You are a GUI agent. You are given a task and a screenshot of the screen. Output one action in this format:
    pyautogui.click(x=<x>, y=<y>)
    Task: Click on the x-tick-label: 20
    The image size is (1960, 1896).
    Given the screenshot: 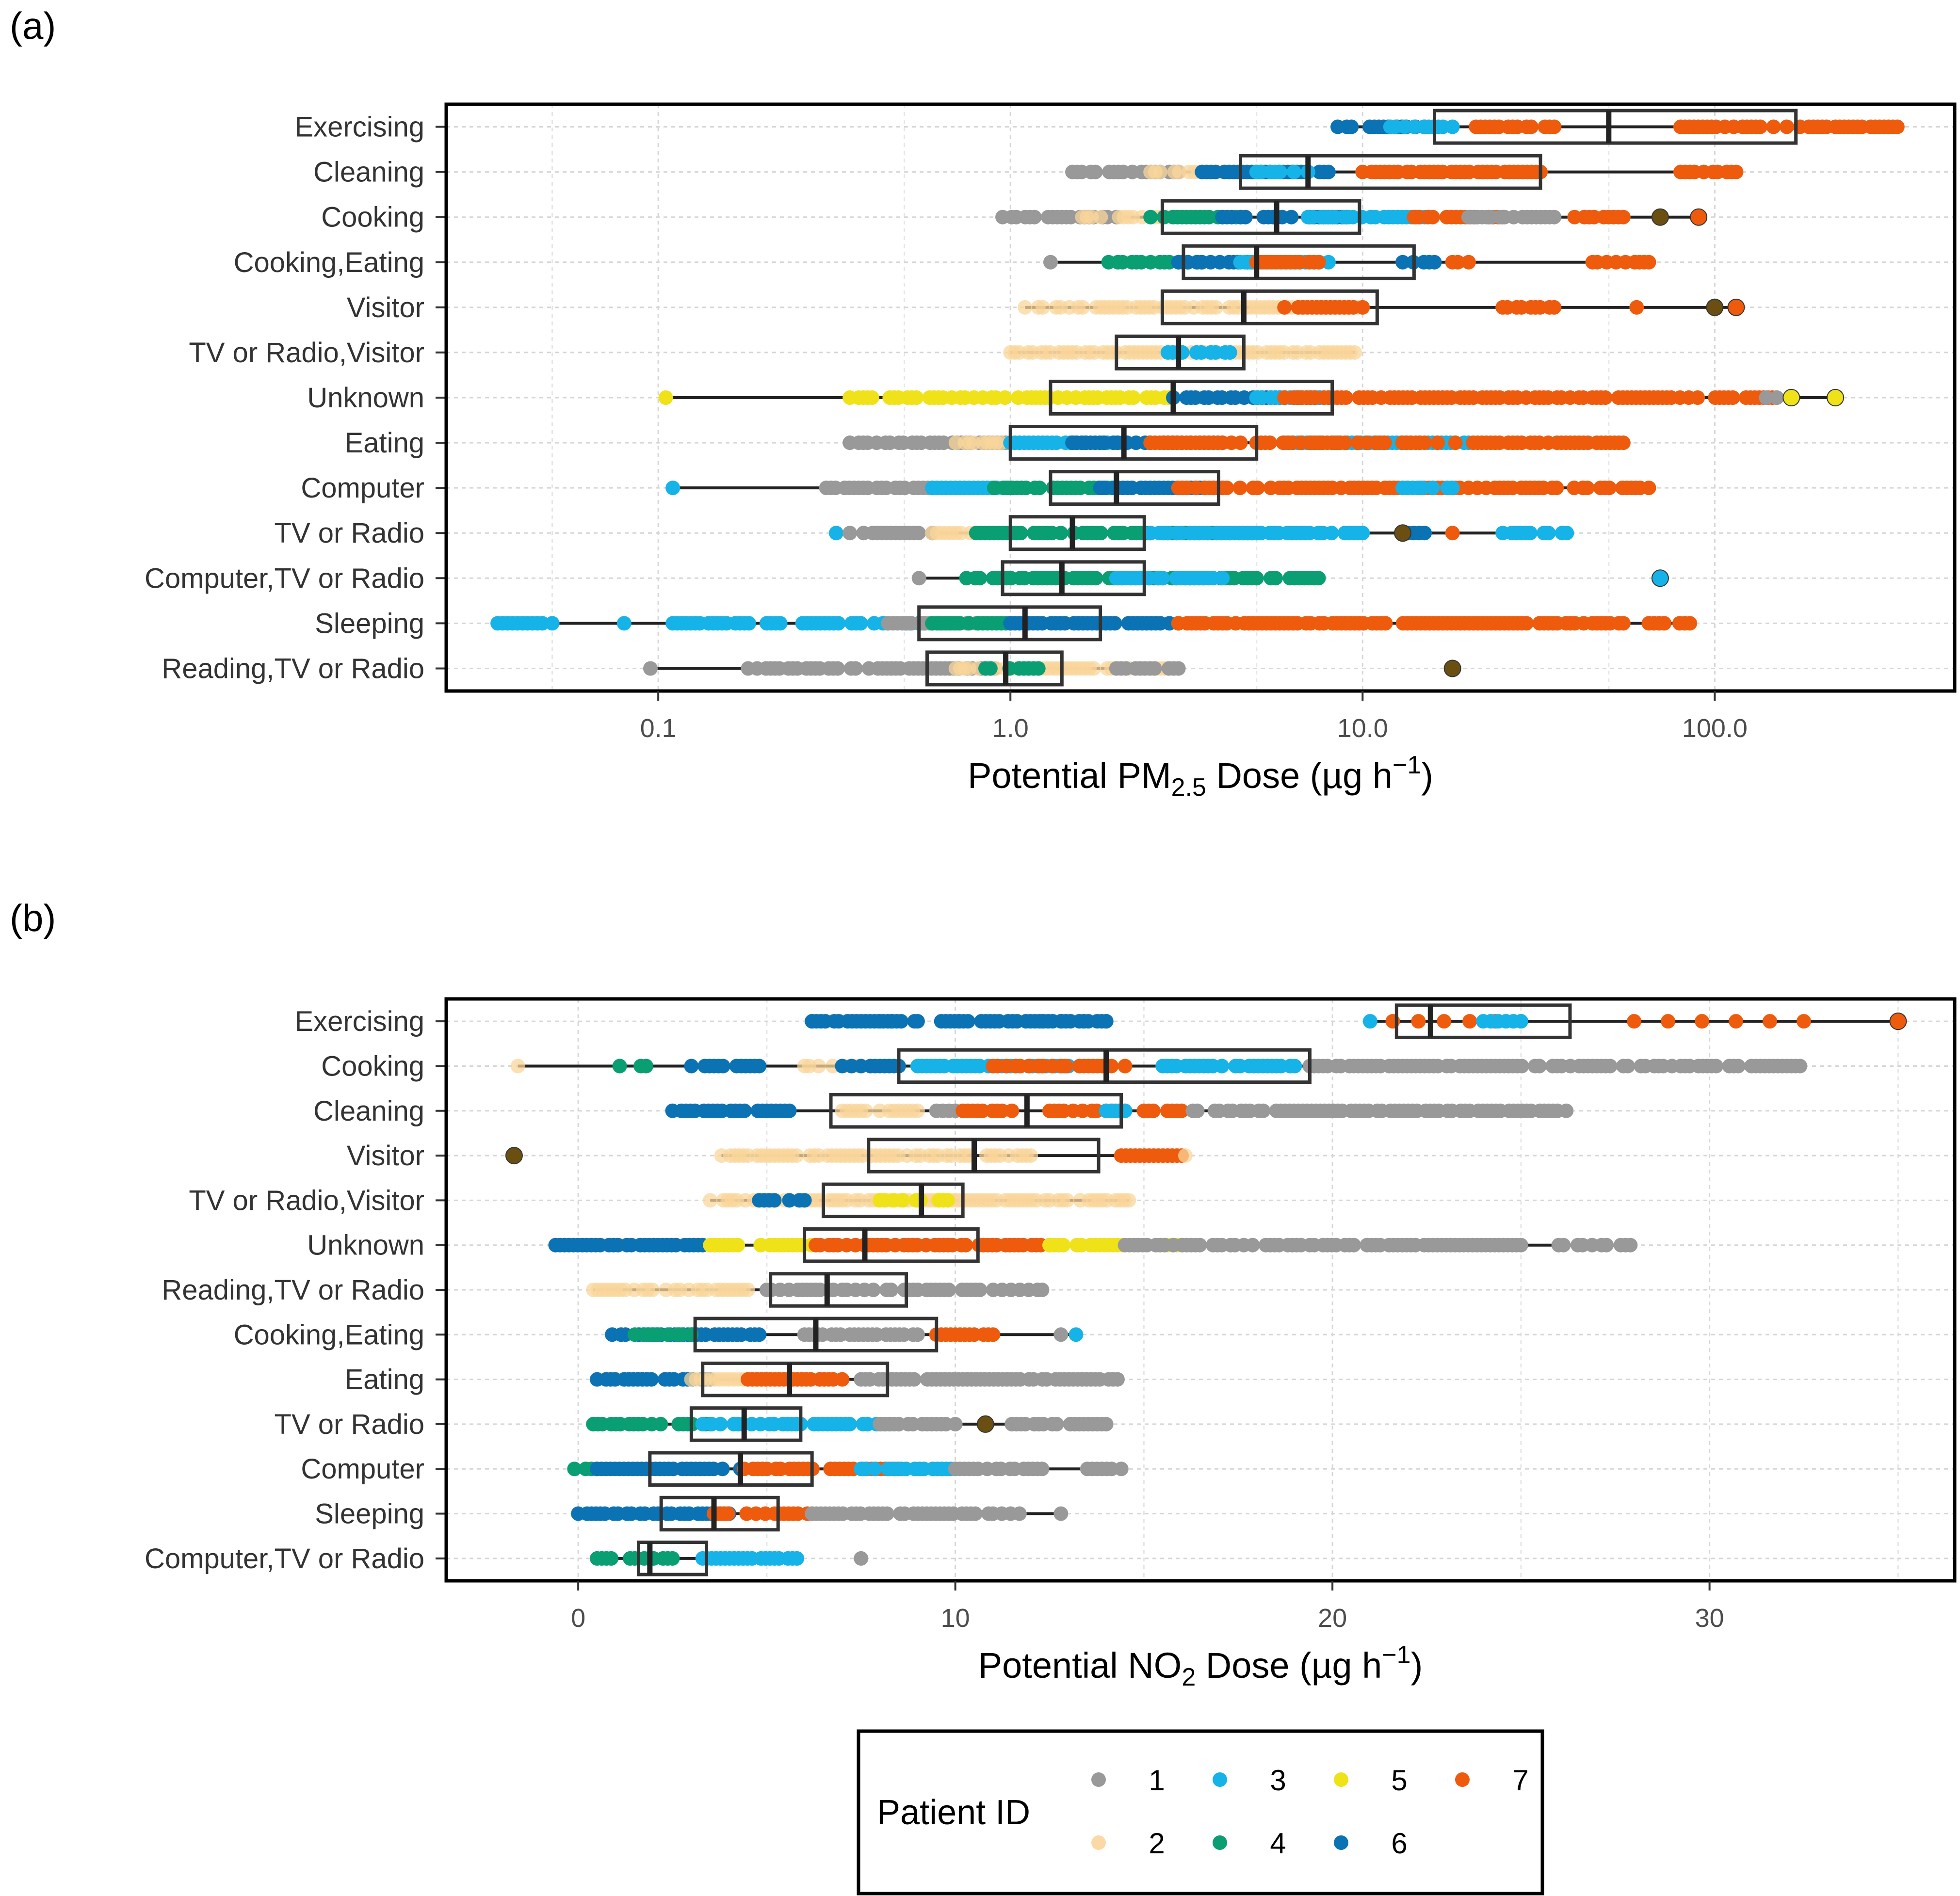 What is the action you would take?
    pyautogui.click(x=1332, y=1619)
    